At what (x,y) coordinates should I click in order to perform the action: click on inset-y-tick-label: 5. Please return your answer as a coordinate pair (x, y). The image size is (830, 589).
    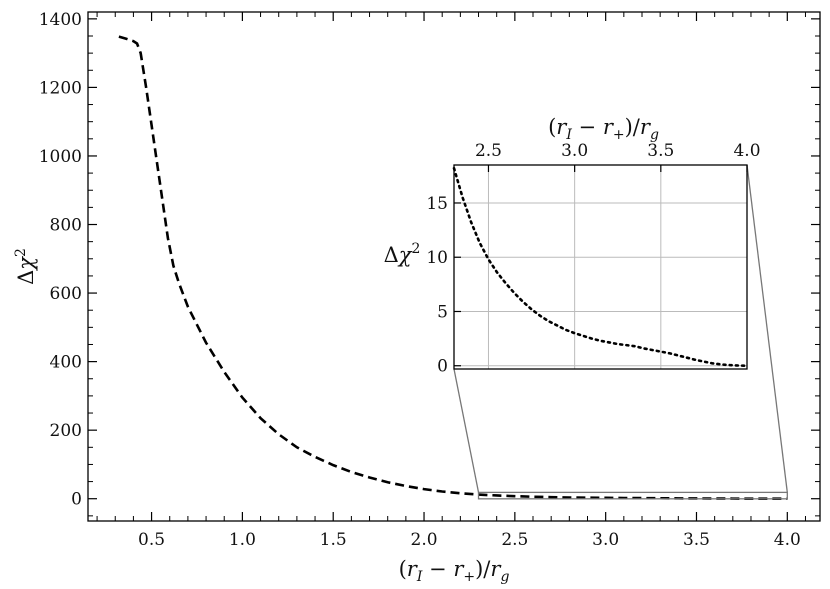
    Looking at the image, I should click on (442, 312).